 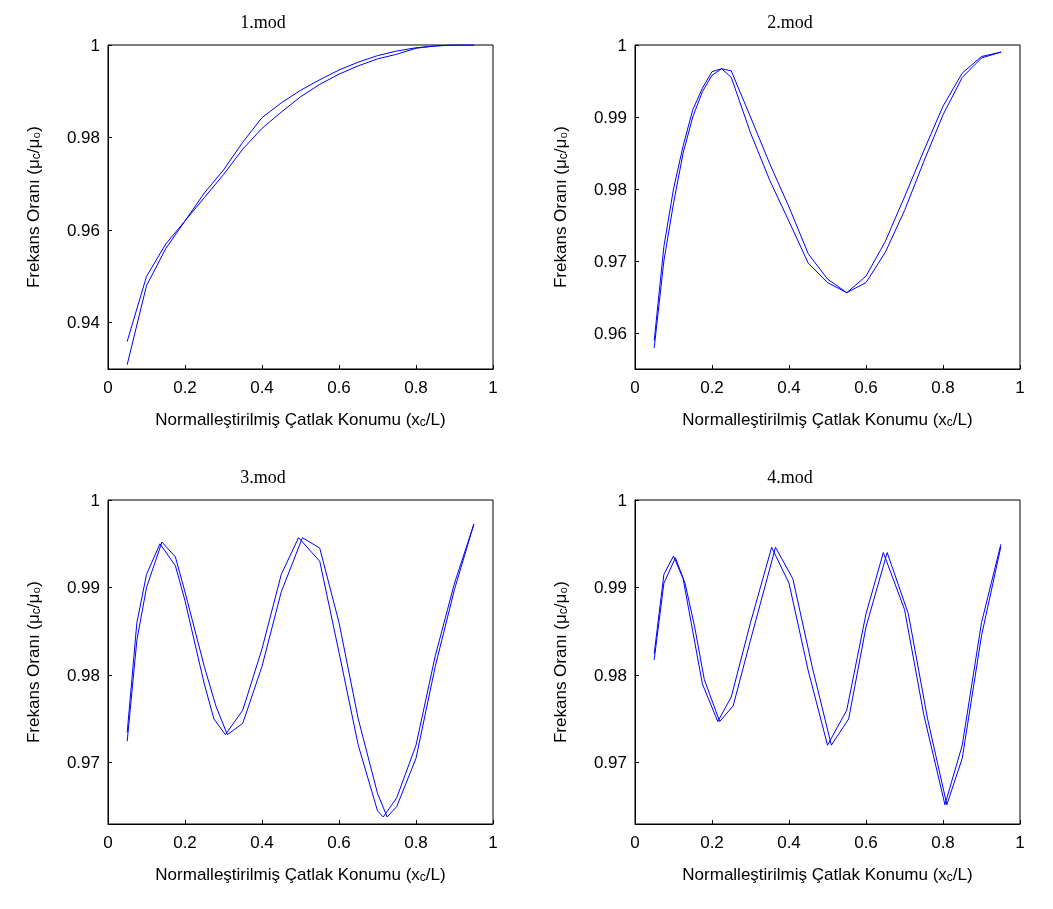 What do you see at coordinates (263, 22) in the screenshot?
I see `chart-title: 1.mod` at bounding box center [263, 22].